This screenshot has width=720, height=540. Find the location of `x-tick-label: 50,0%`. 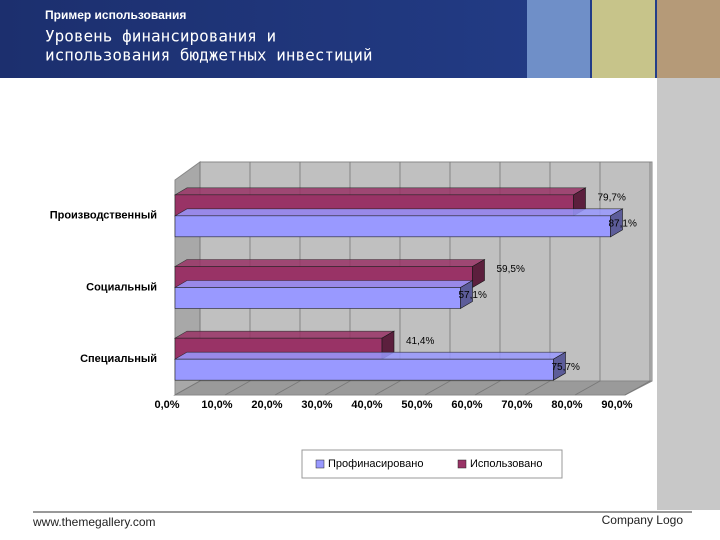

x-tick-label: 50,0% is located at coordinates (416, 405).